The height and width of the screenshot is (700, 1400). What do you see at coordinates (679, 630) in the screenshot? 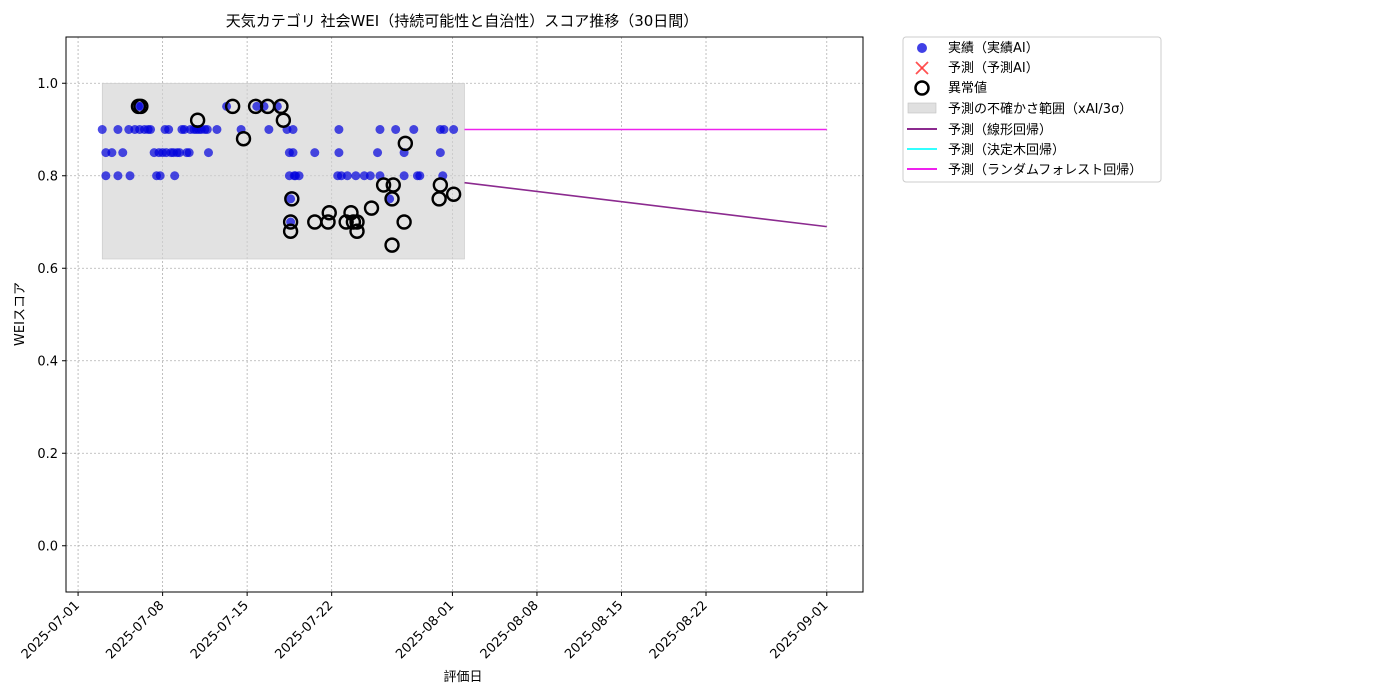
I see `x-tick-label: 2025-08-22` at bounding box center [679, 630].